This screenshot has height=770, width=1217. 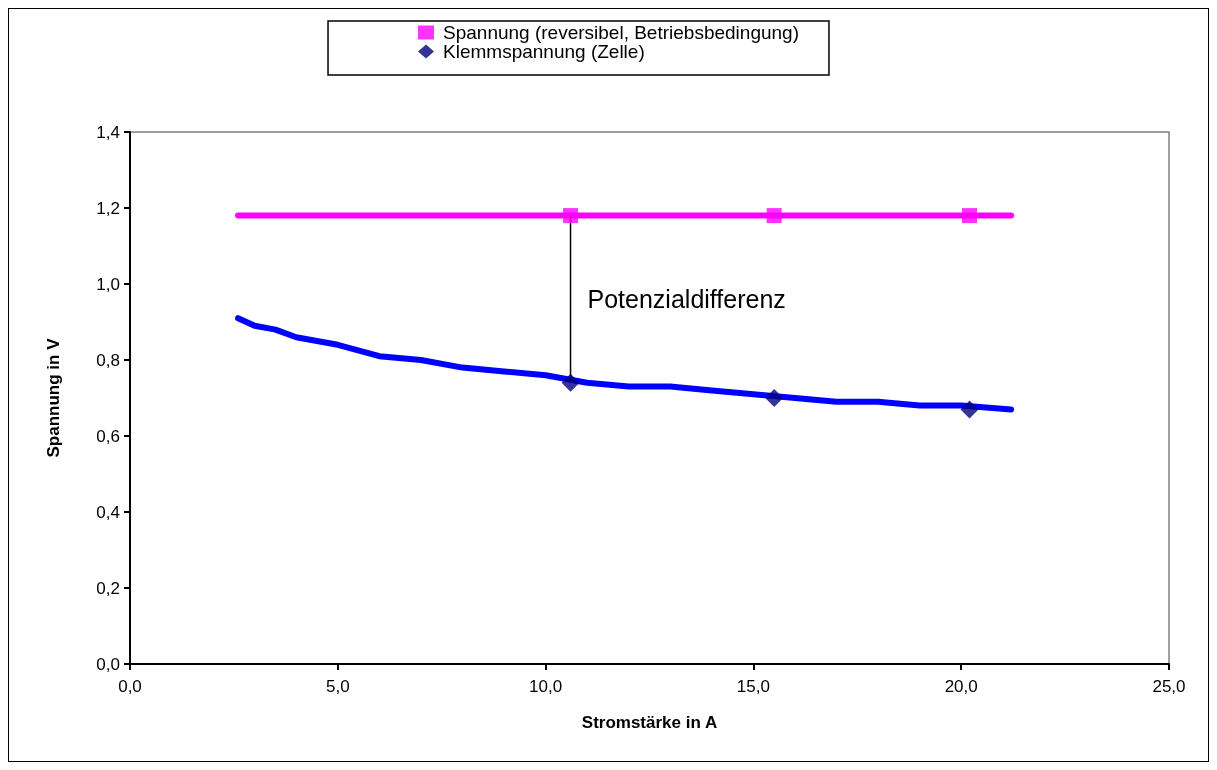 What do you see at coordinates (108, 132) in the screenshot?
I see `y-tick-label: 1,4` at bounding box center [108, 132].